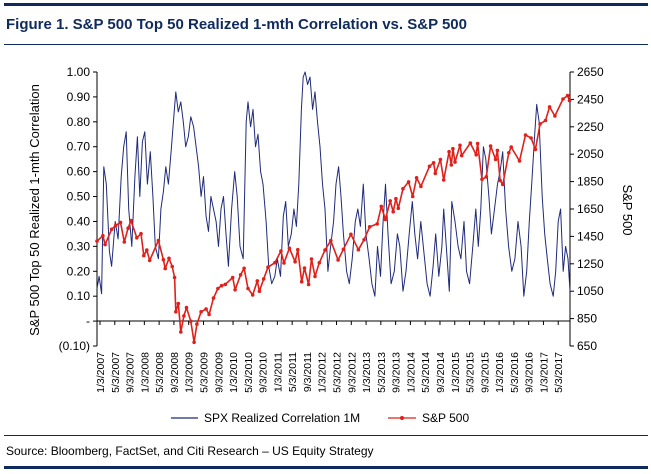  What do you see at coordinates (590, 209) in the screenshot?
I see `y2-tick-label: 1650` at bounding box center [590, 209].